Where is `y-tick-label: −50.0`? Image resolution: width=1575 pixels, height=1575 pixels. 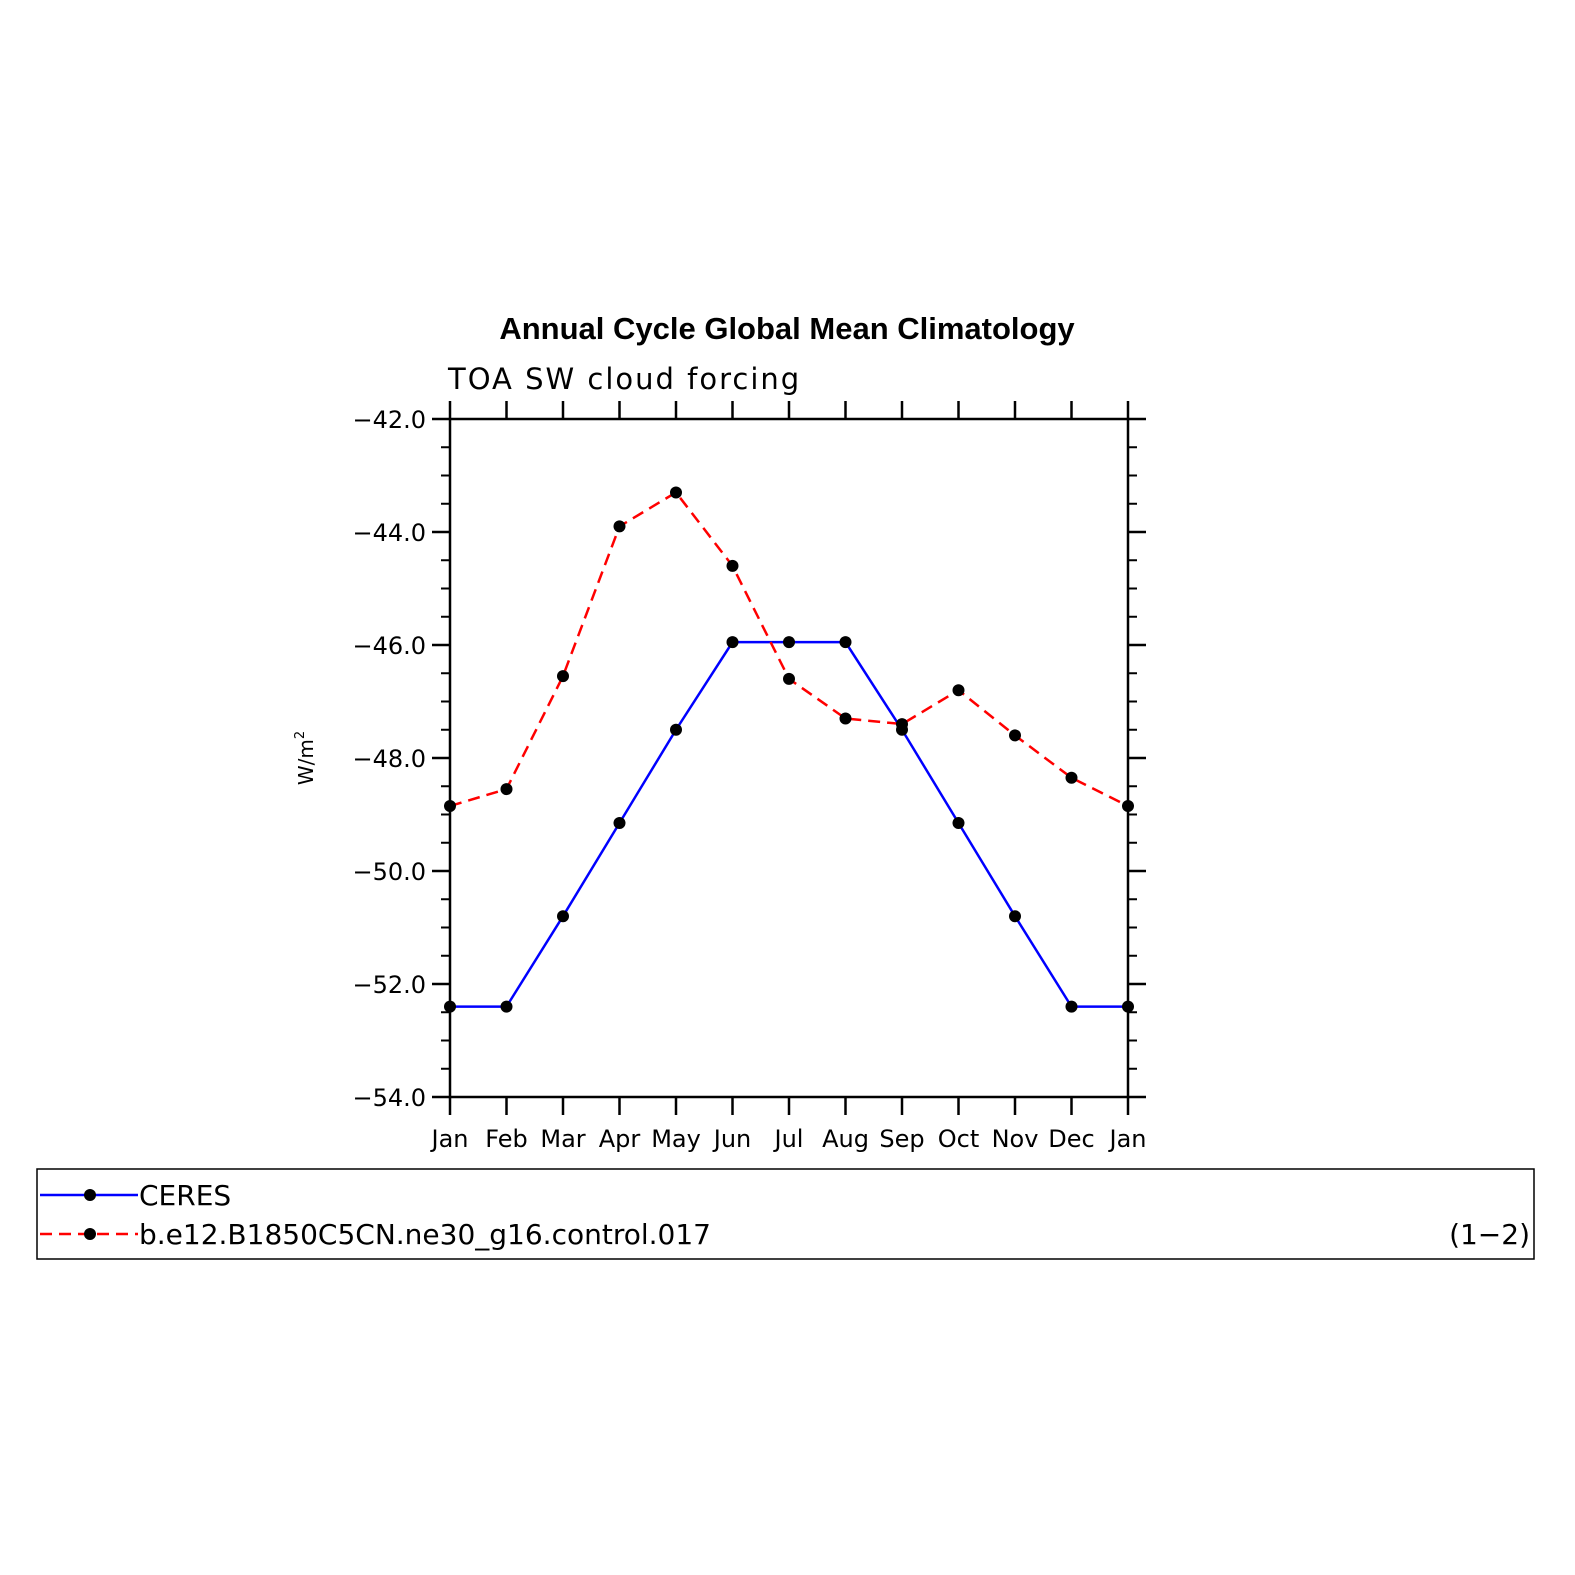
y-tick-label: −50.0 is located at coordinates (389, 872).